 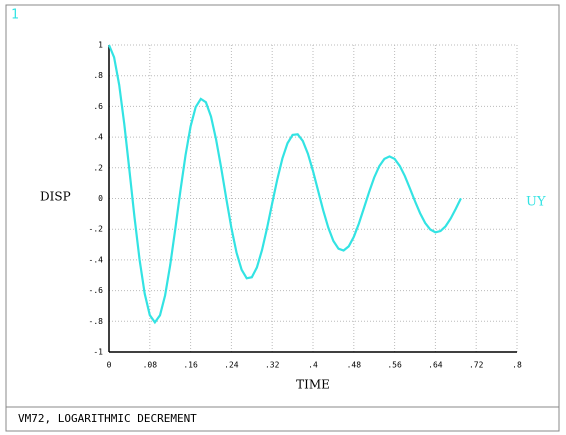 What do you see at coordinates (98, 167) in the screenshot?
I see `y-tick-label: .2` at bounding box center [98, 167].